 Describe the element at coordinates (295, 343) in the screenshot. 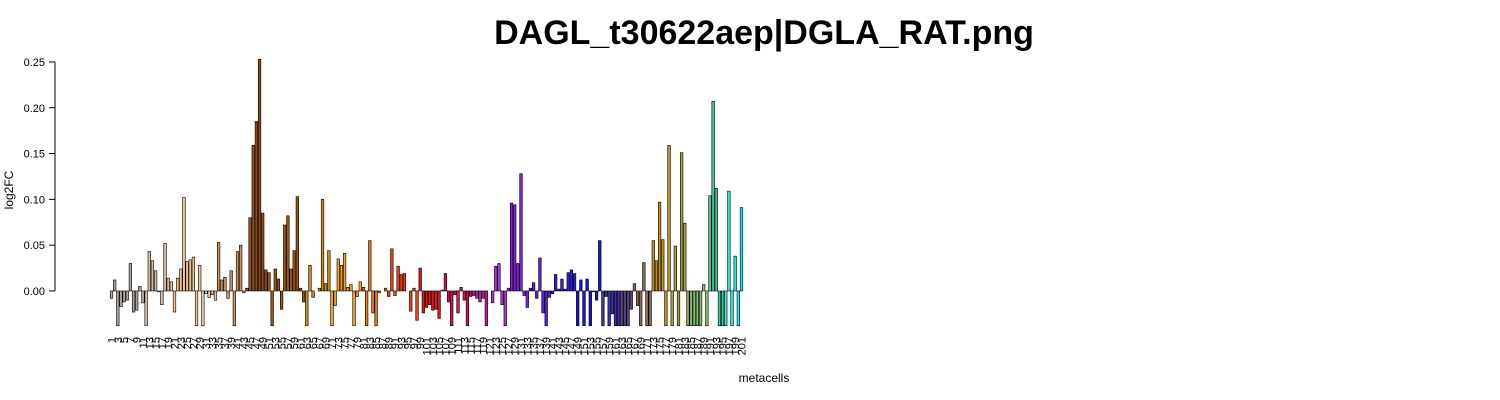

I see `x-tick-label: 59` at that location.